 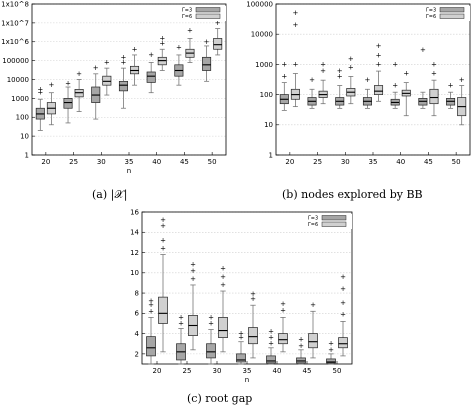 What do you see at coordinates (15, 4) in the screenshot?
I see `y-tick-label: 1x10^8` at bounding box center [15, 4].